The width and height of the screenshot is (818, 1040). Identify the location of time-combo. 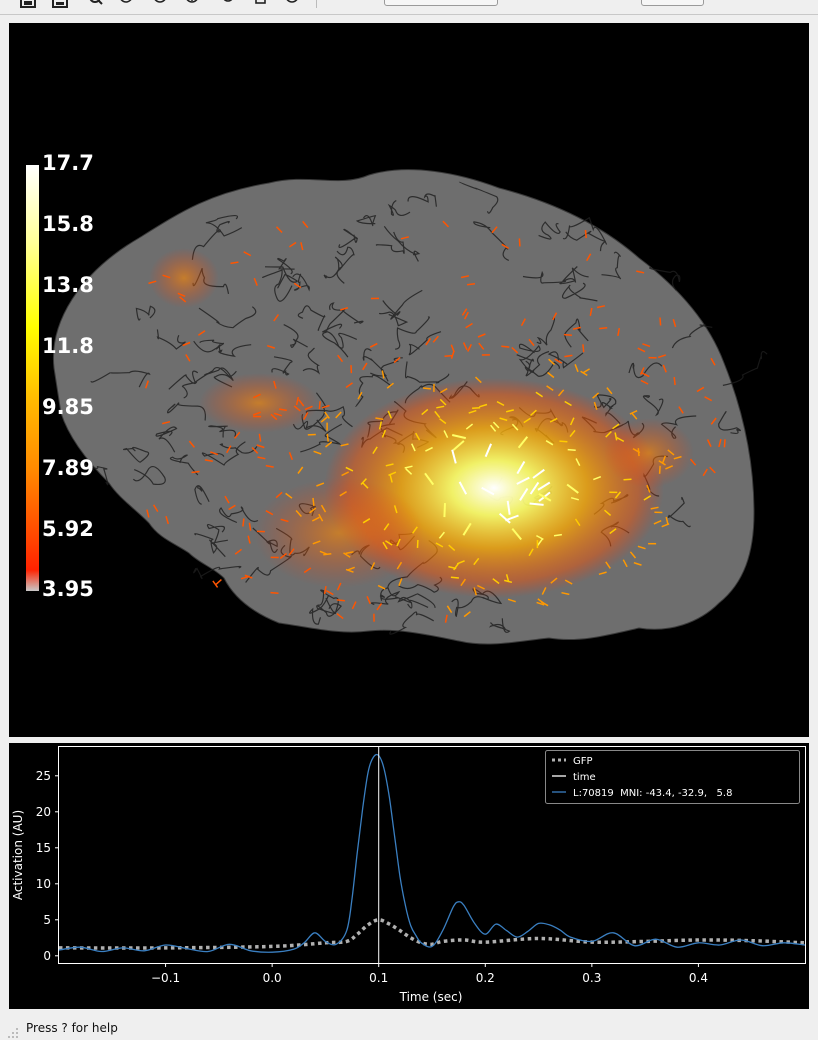
(441, 3).